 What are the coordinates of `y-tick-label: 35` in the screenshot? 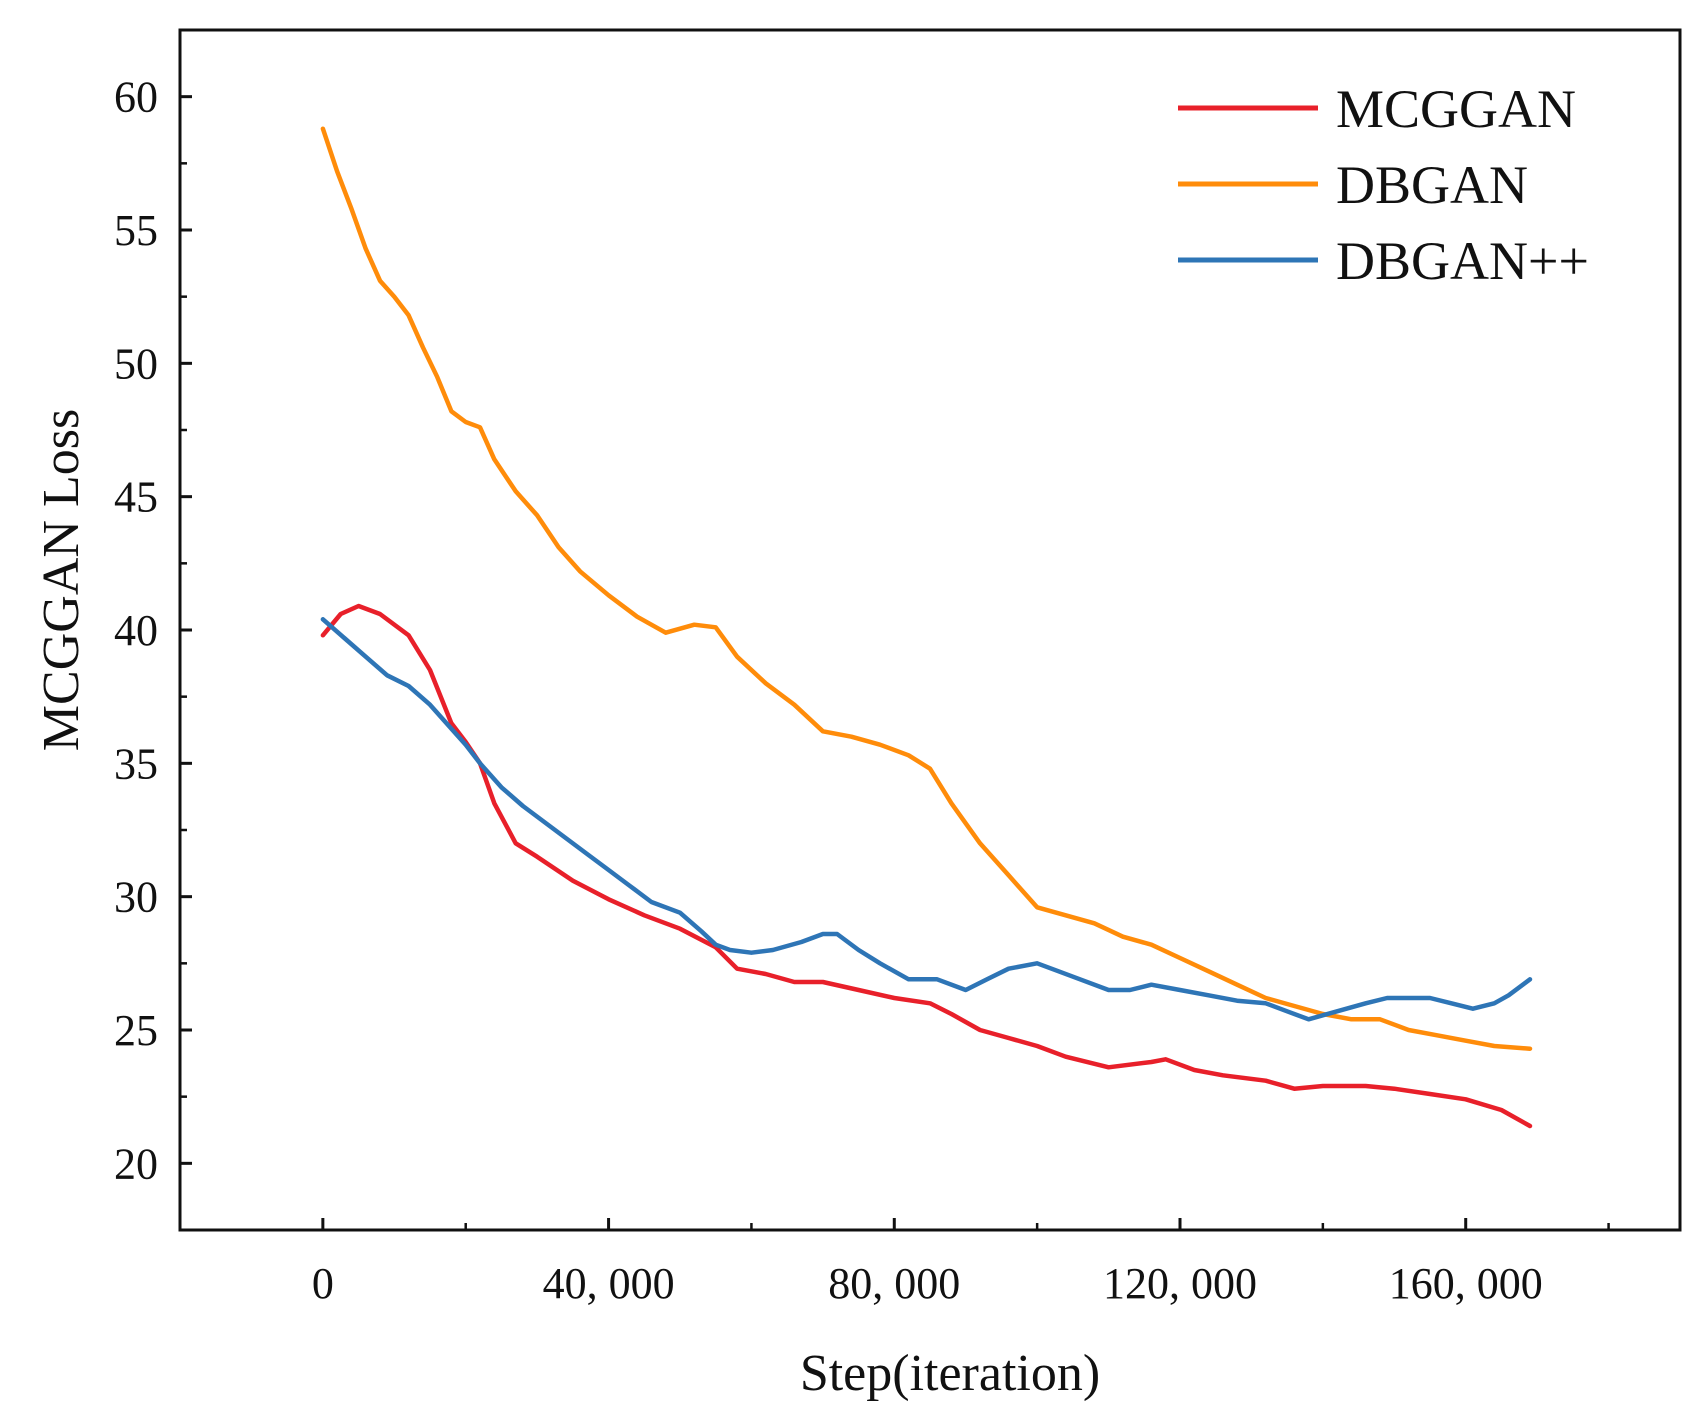 It's located at (136, 763).